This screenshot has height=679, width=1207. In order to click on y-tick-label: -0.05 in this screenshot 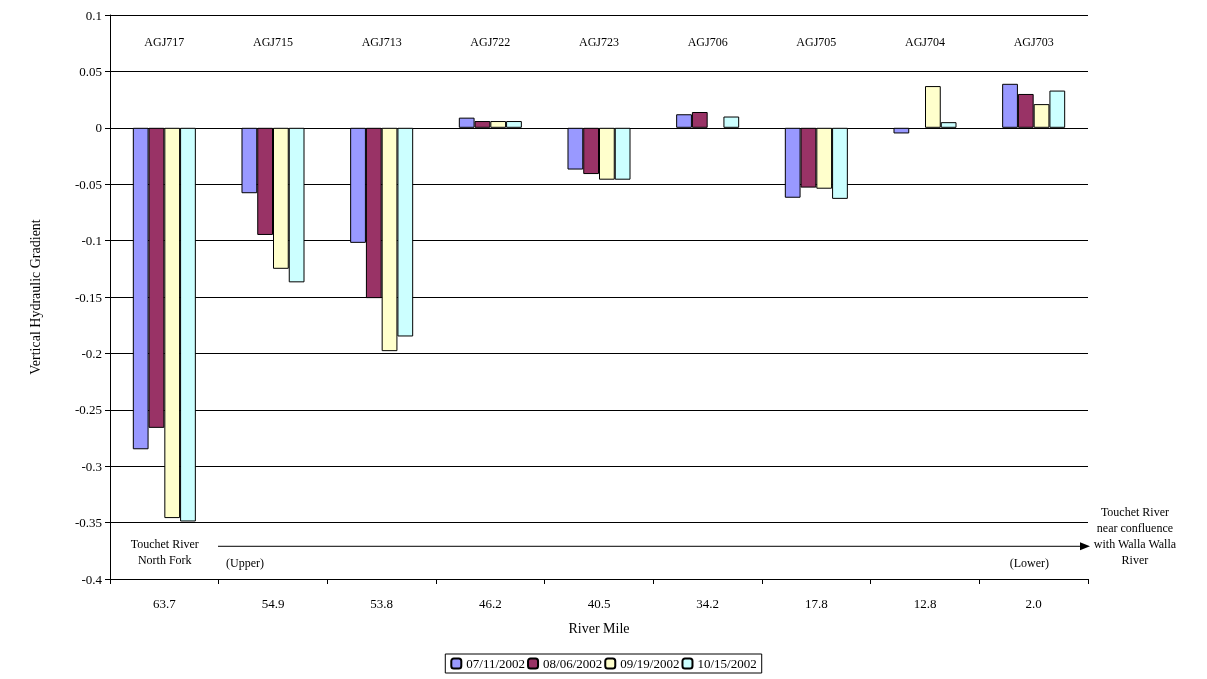, I will do `click(88, 184)`.